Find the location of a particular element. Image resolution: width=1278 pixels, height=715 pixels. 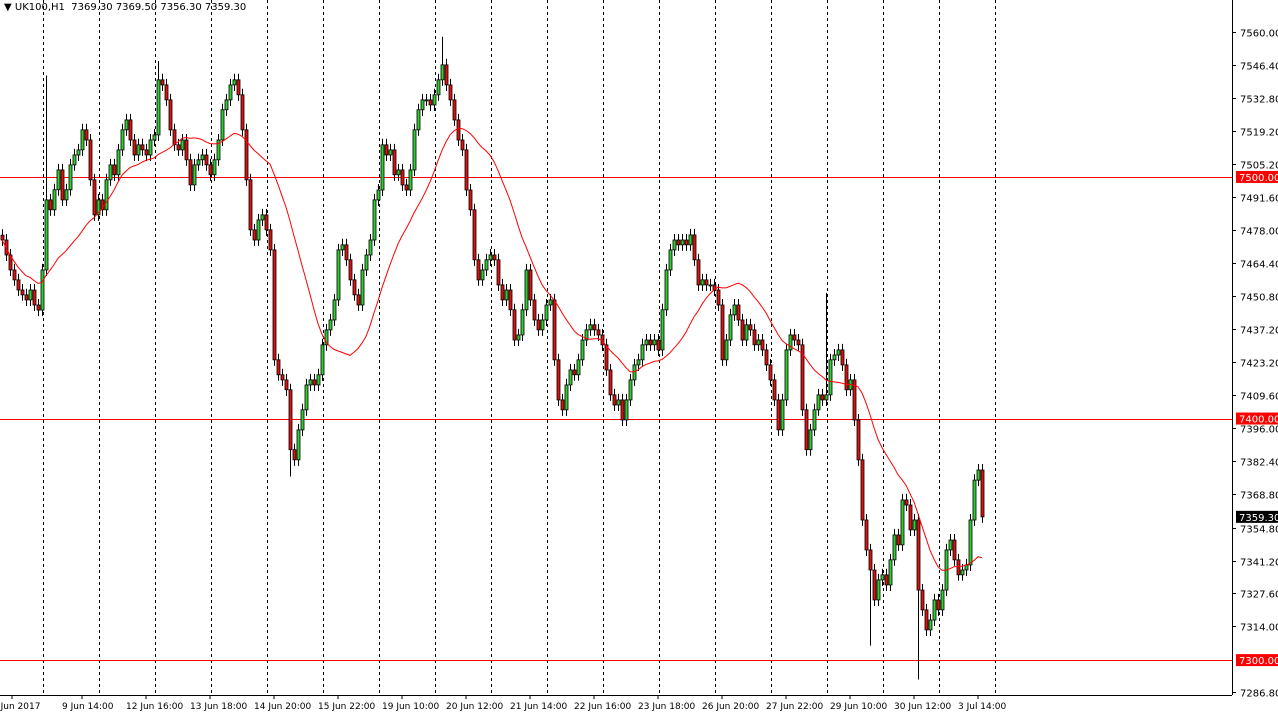

x-tick-label: 22 Jun 16:00 is located at coordinates (602, 707).